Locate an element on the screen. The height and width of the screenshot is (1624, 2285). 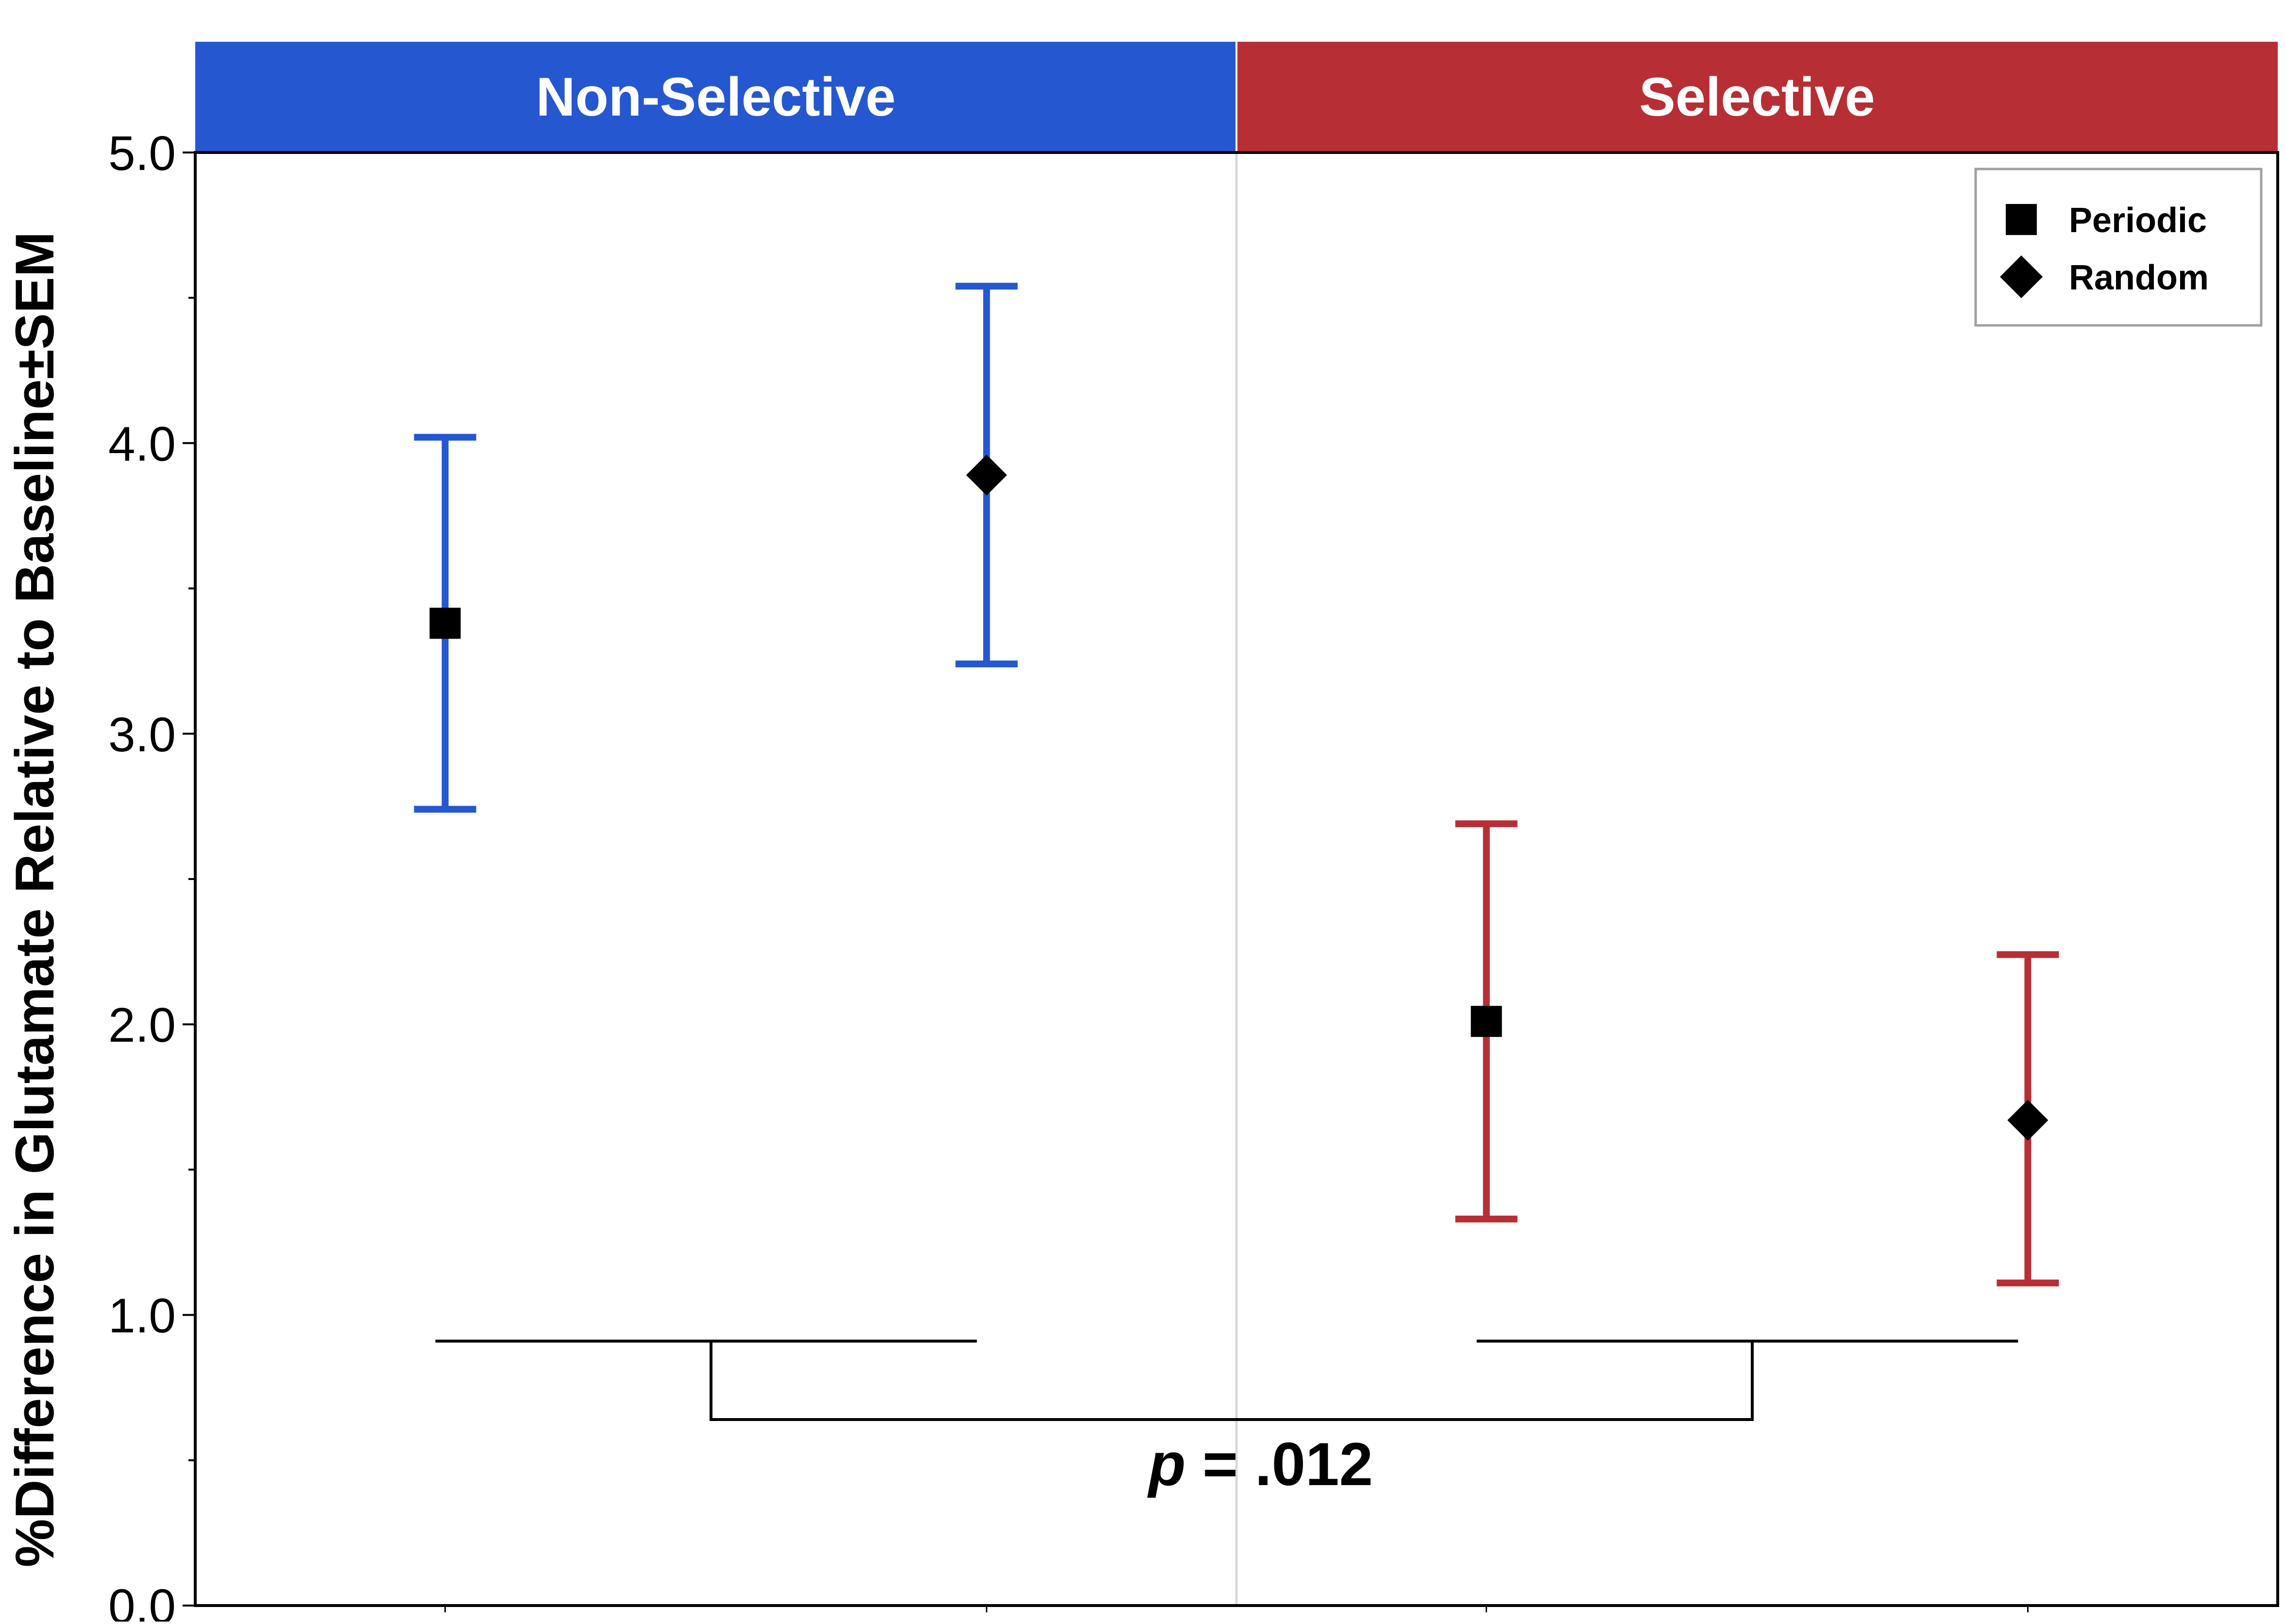
x-axis is located at coordinates (1237, 1609).